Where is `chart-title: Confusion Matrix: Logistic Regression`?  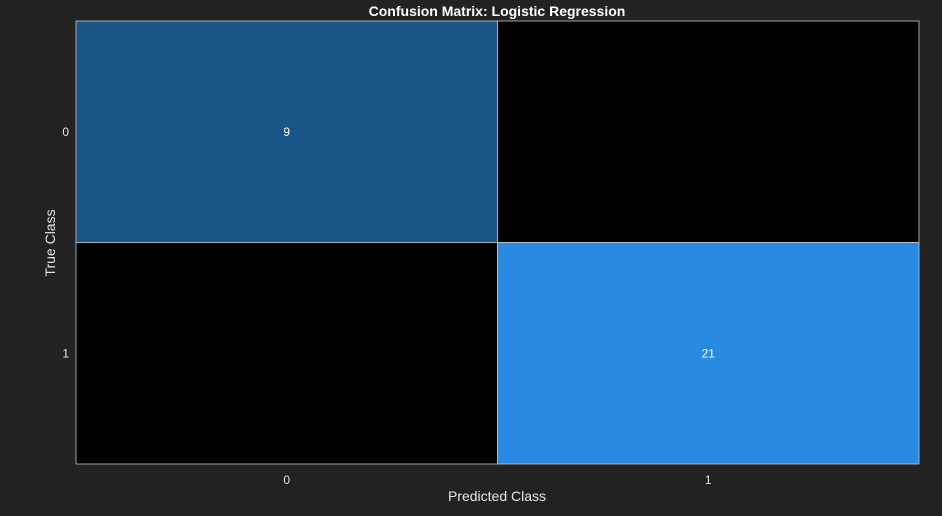 chart-title: Confusion Matrix: Logistic Regression is located at coordinates (497, 11).